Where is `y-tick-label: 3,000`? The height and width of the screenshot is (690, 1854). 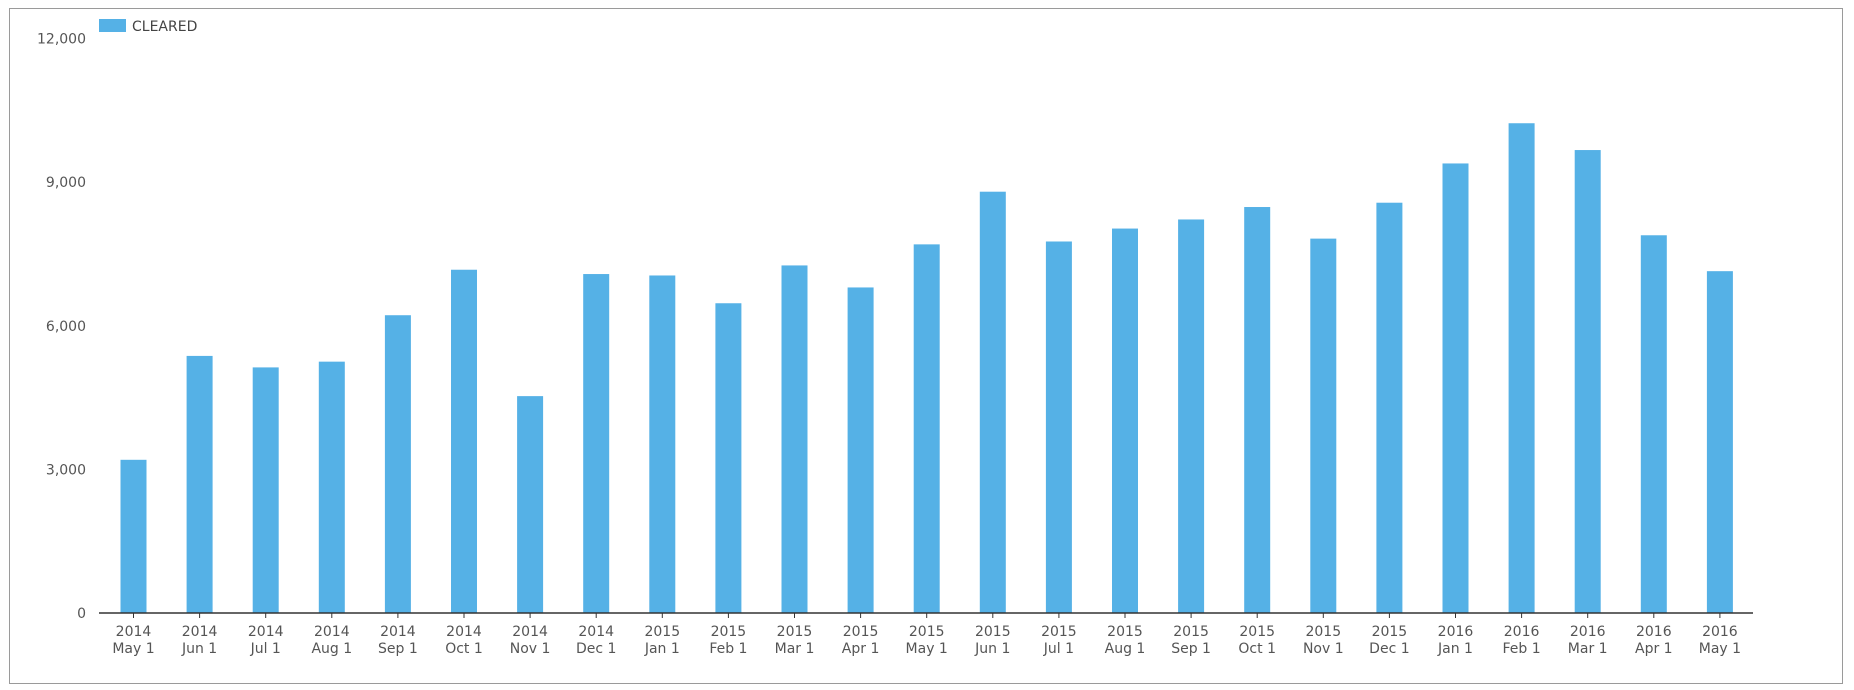
y-tick-label: 3,000 is located at coordinates (66, 470).